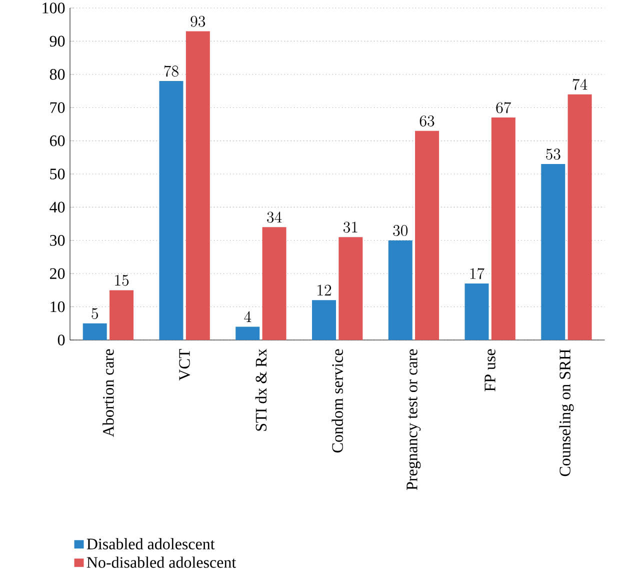  I want to click on x-tick-label: Condom service, so click(337, 400).